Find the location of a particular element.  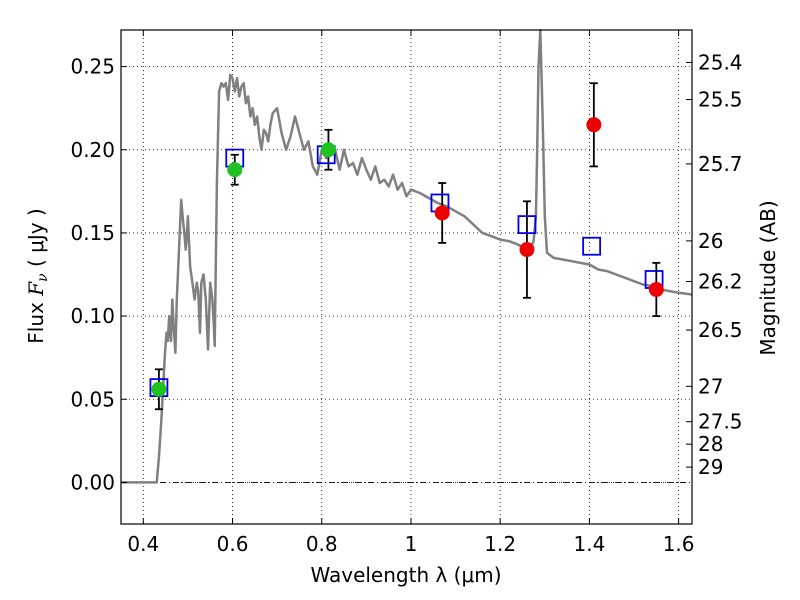

magnitude-tick-label: 25.7 is located at coordinates (720, 164).